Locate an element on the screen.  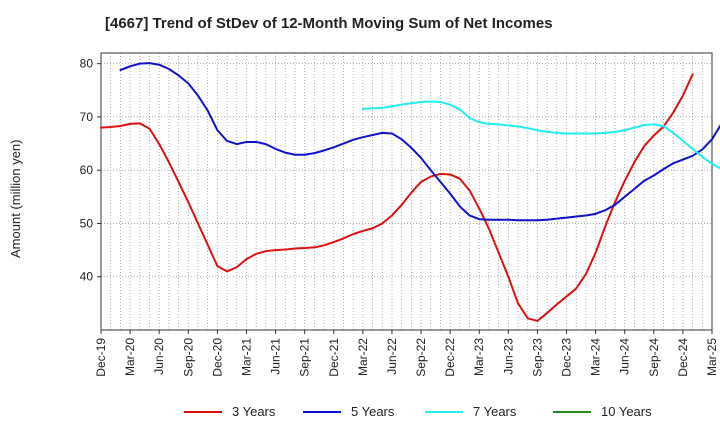
x-tick-label: Dec-20 is located at coordinates (217, 357).